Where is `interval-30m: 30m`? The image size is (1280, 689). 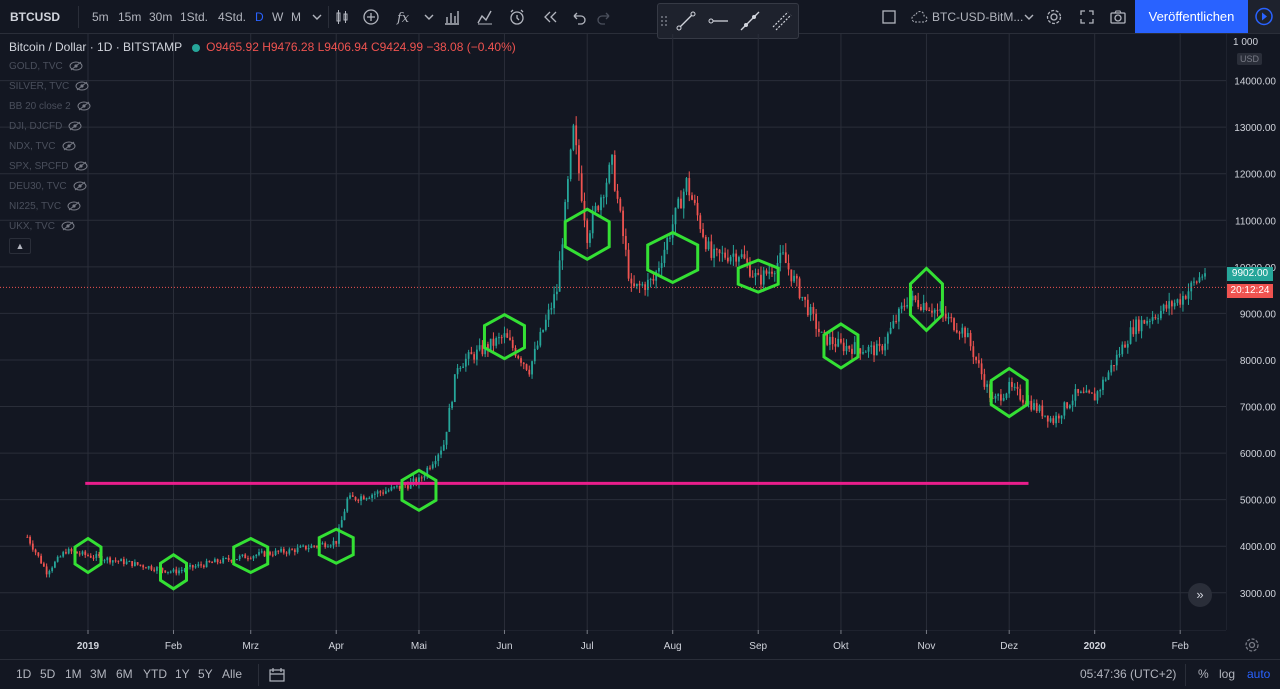
interval-30m: 30m is located at coordinates (161, 17).